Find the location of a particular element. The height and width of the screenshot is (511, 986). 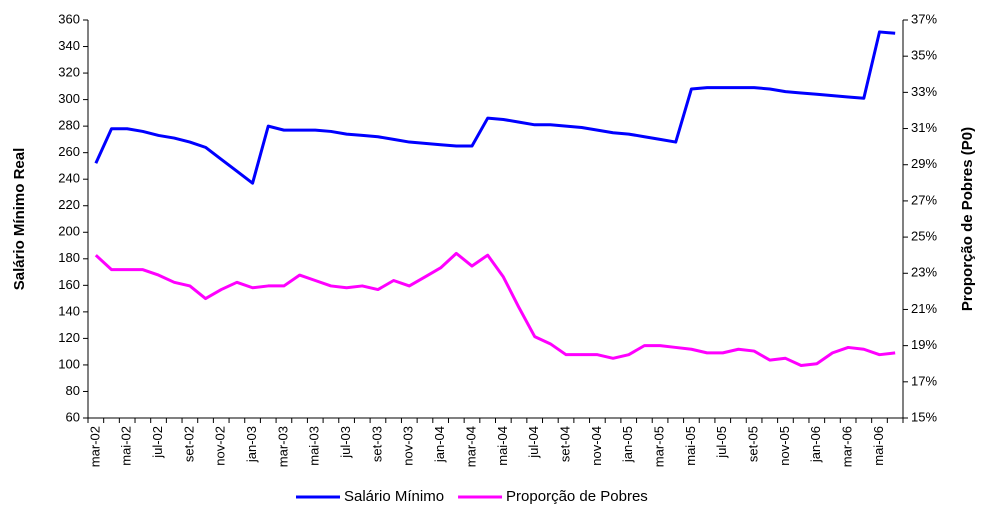

legend-label: Proporção de Pobres is located at coordinates (577, 496).